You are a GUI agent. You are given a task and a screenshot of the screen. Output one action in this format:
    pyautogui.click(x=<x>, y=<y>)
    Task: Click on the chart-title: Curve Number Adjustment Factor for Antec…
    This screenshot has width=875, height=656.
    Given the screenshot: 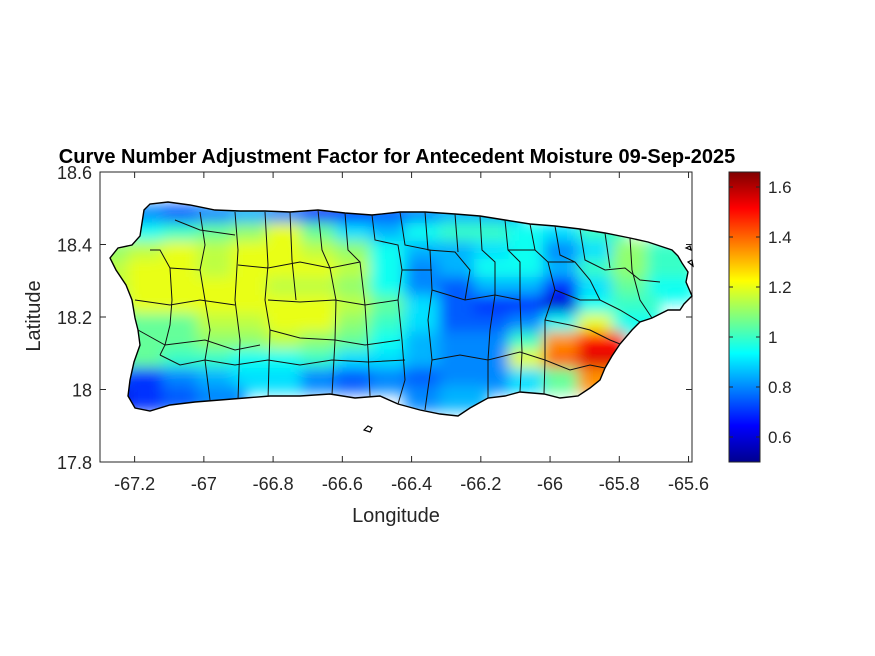 What is the action you would take?
    pyautogui.click(x=397, y=157)
    